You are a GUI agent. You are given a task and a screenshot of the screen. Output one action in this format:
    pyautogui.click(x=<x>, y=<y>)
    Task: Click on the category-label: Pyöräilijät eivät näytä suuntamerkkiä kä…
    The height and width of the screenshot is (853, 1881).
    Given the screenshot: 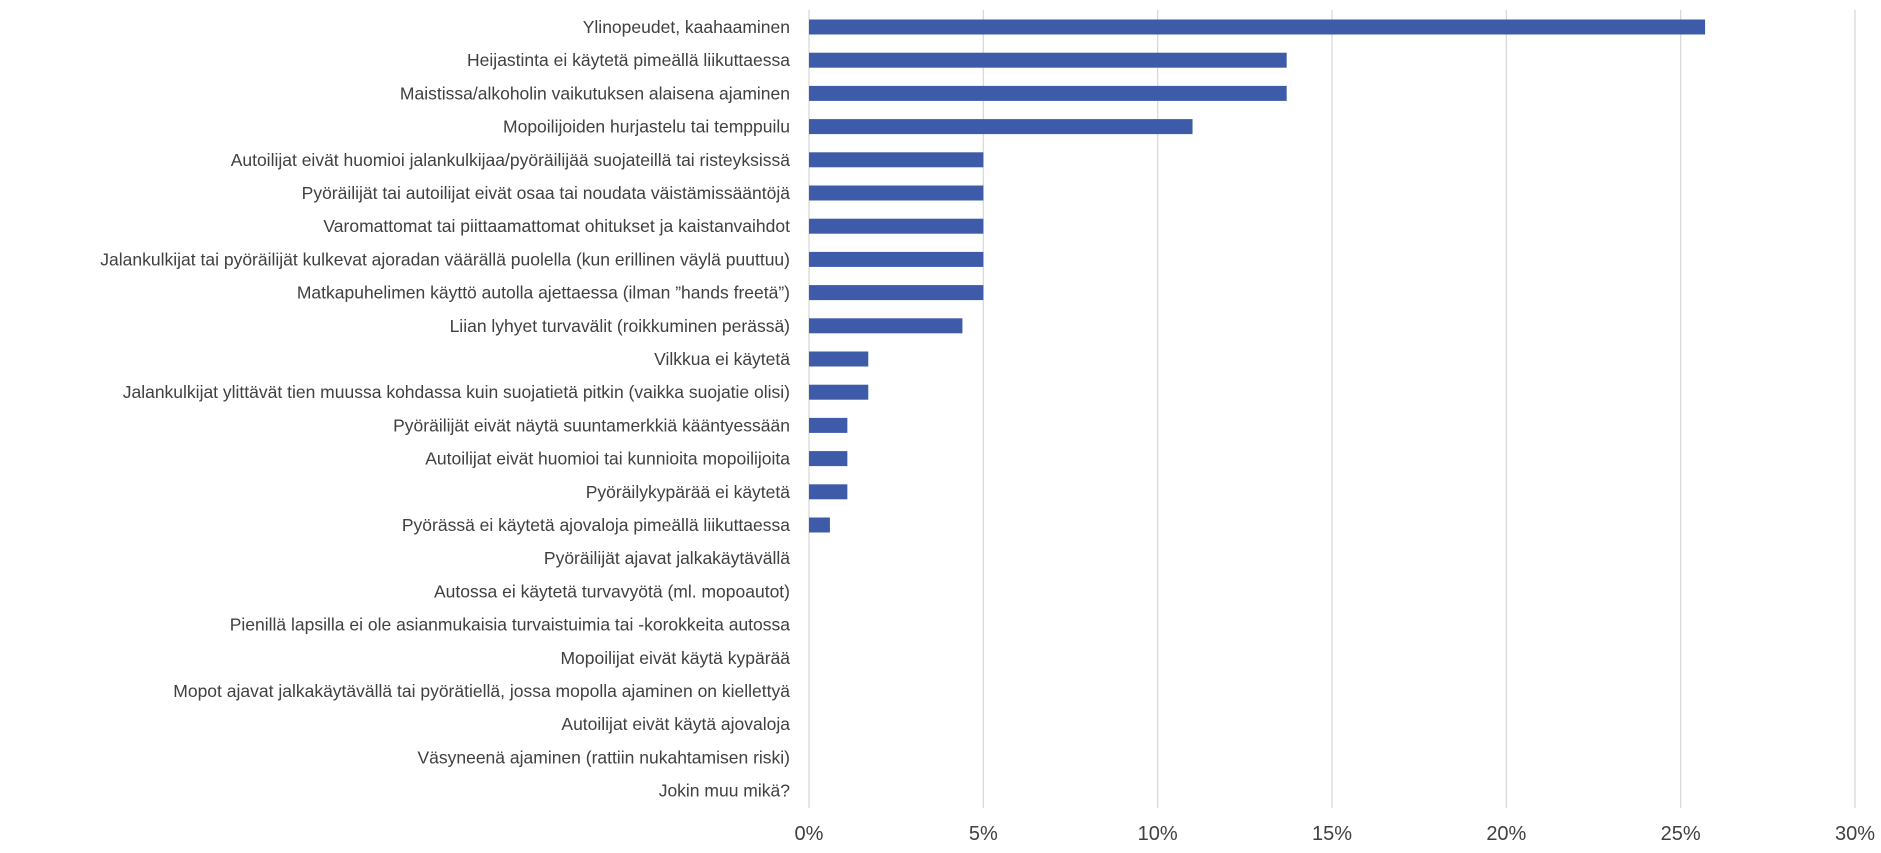 What is the action you would take?
    pyautogui.click(x=591, y=425)
    